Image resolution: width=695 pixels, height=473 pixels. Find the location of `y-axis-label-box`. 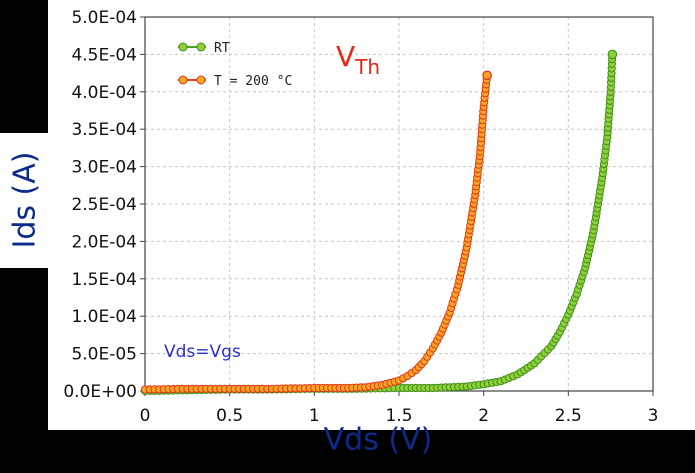

y-axis-label-box is located at coordinates (25, 200).